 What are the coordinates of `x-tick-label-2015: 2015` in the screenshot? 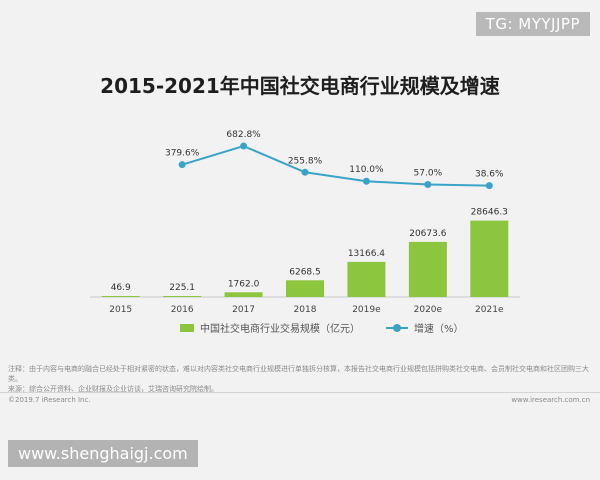 It's located at (120, 310).